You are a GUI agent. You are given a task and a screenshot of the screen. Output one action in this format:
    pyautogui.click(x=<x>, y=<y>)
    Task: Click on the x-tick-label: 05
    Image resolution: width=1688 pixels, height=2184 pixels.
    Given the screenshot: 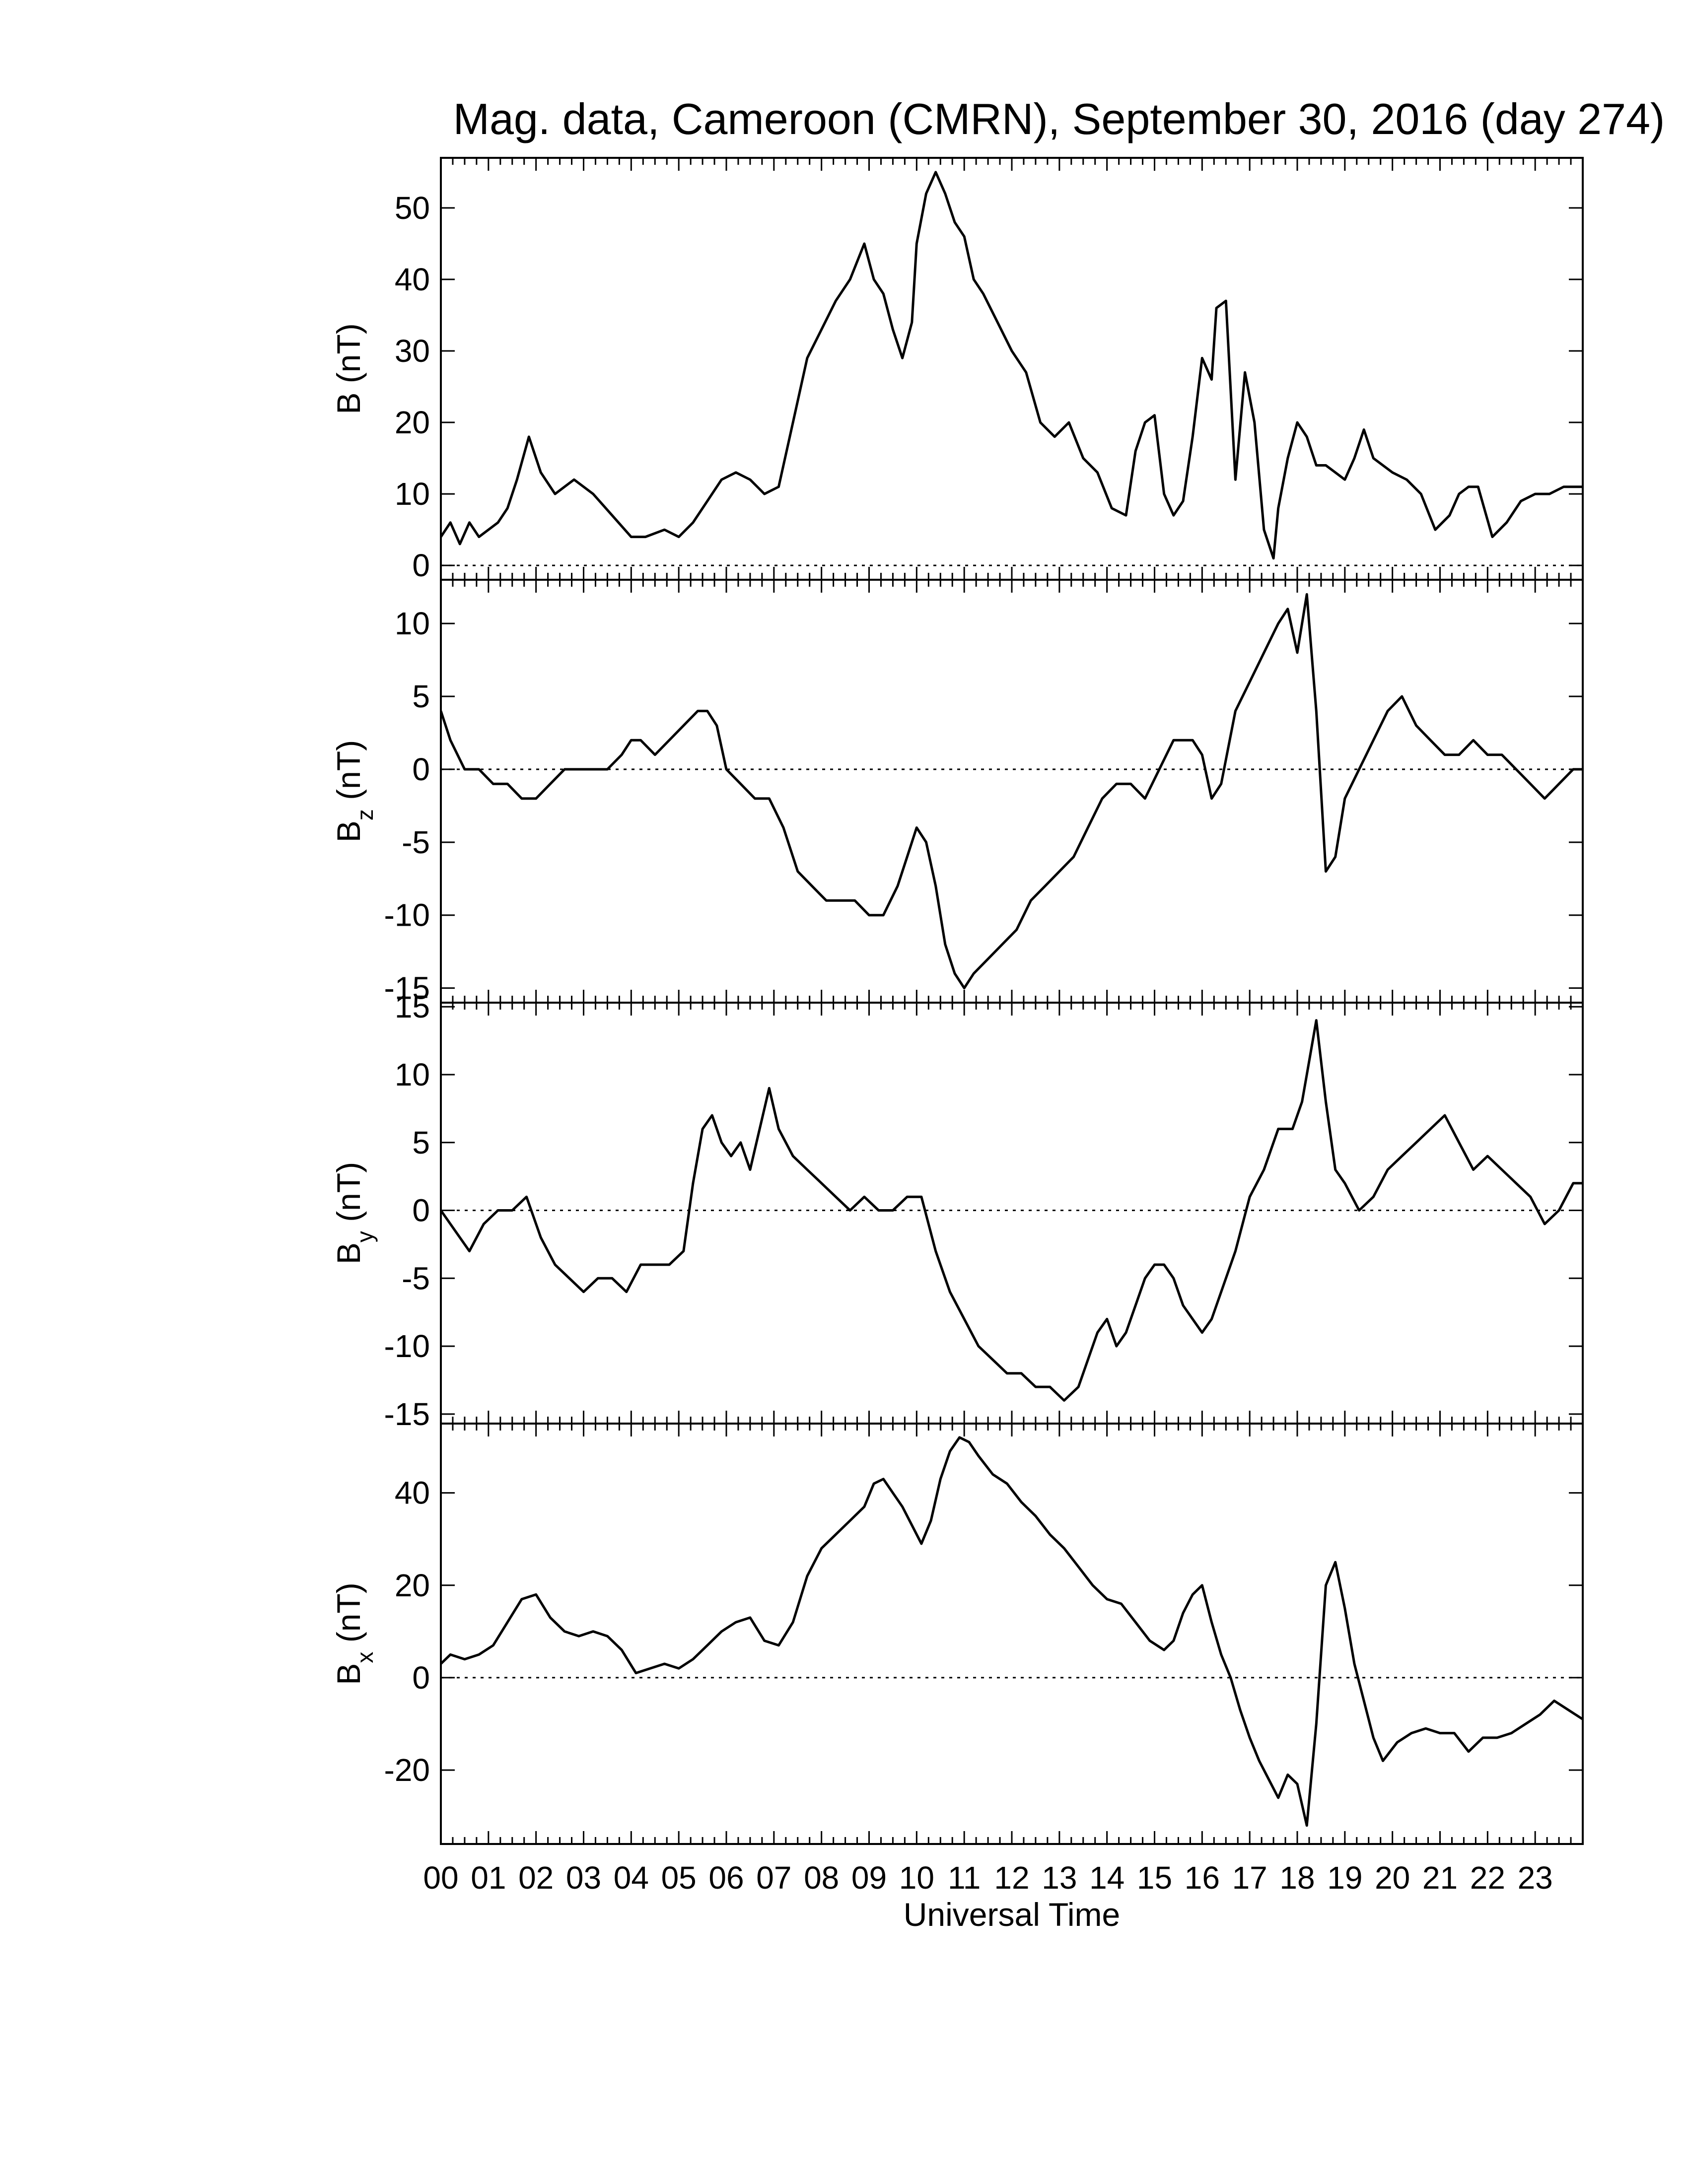 What is the action you would take?
    pyautogui.click(x=679, y=1878)
    